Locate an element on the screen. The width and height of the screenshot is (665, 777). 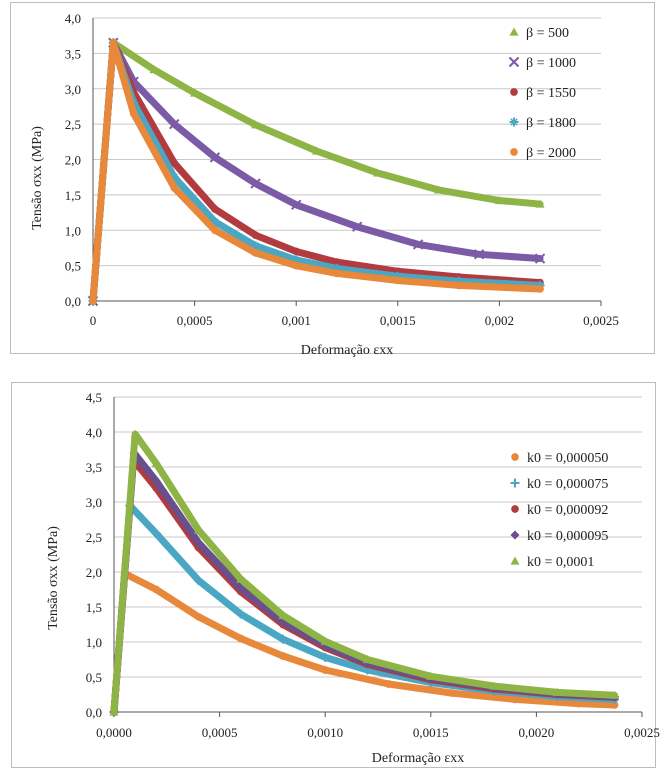
legend-label: β = 500 is located at coordinates (547, 33).